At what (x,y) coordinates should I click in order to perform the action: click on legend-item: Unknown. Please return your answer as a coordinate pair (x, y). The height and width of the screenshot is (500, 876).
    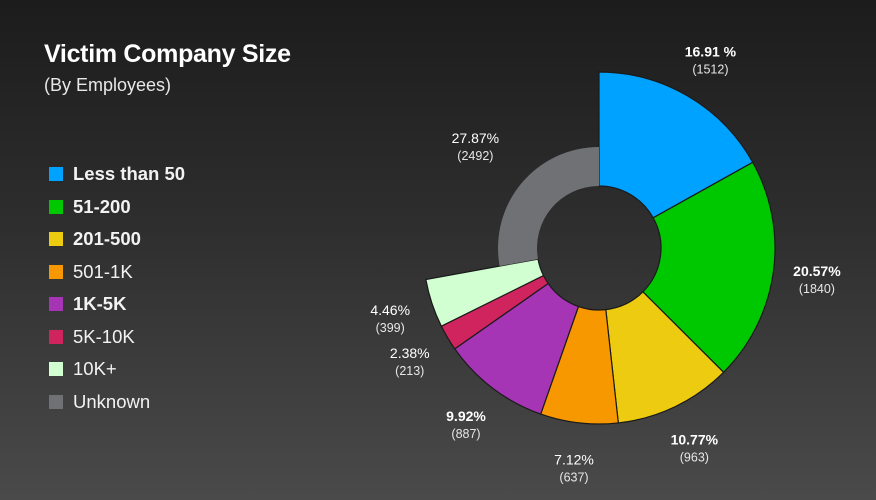
    Looking at the image, I should click on (117, 402).